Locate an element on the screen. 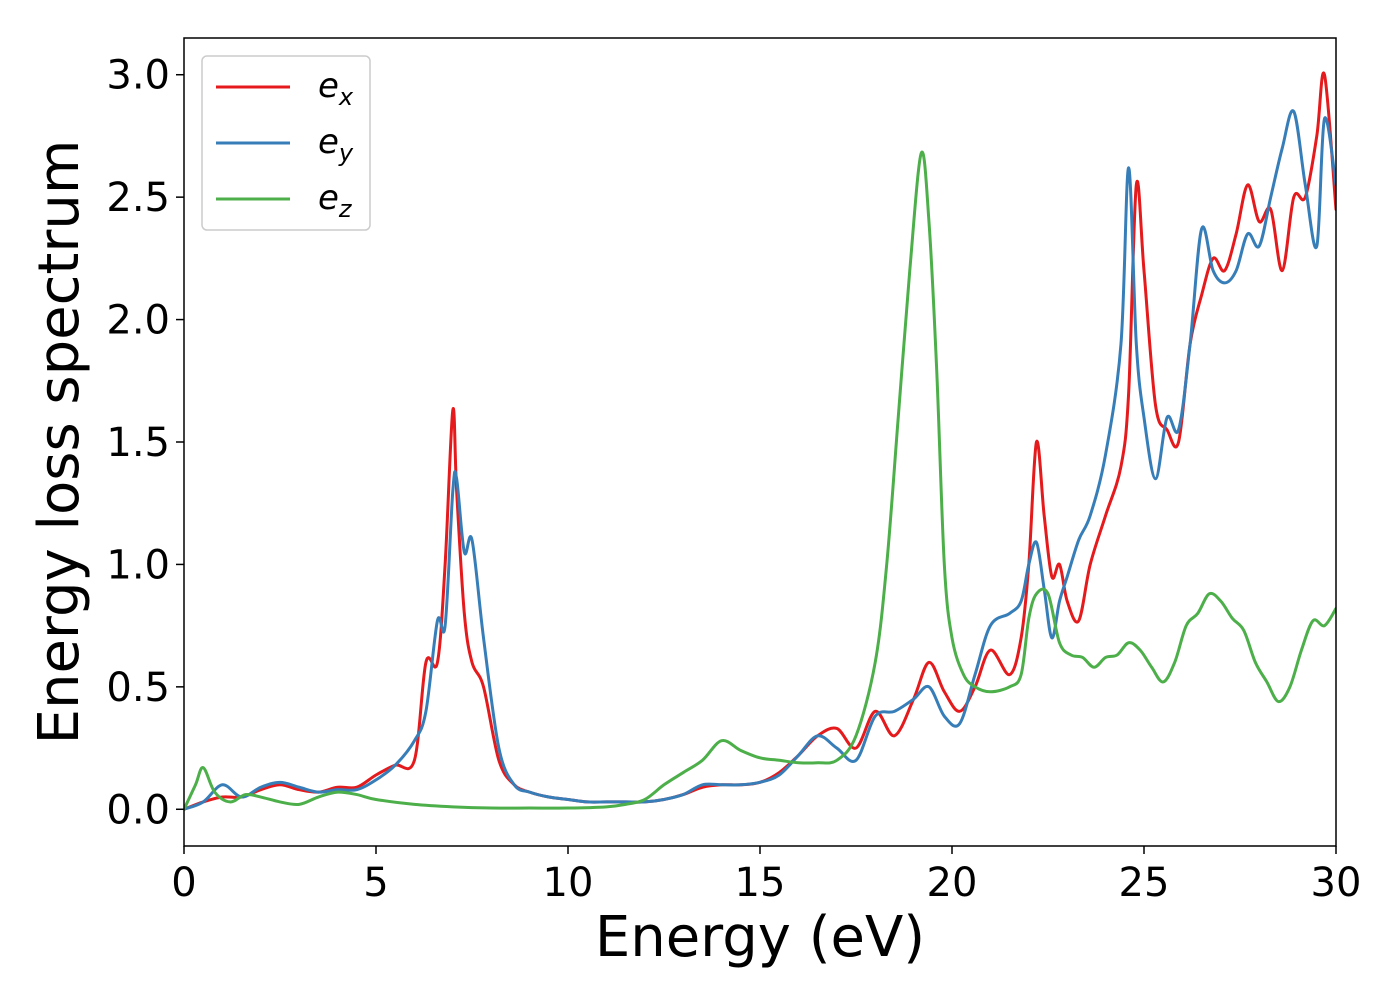 Image resolution: width=1400 pixels, height=1000 pixels. y-tick-label: 3.0 is located at coordinates (138, 76).